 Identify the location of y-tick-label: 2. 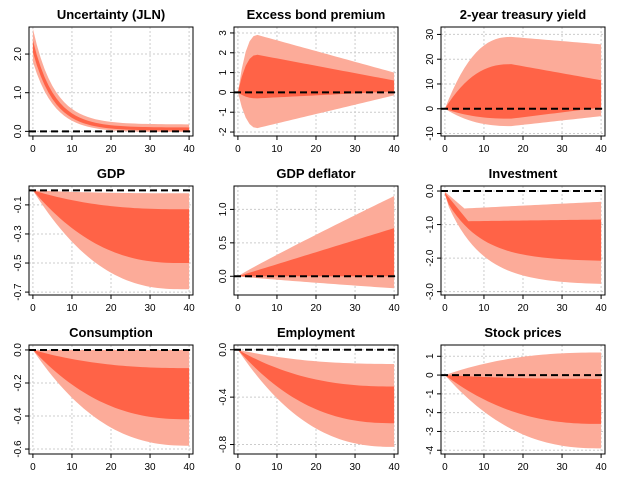
(223, 53).